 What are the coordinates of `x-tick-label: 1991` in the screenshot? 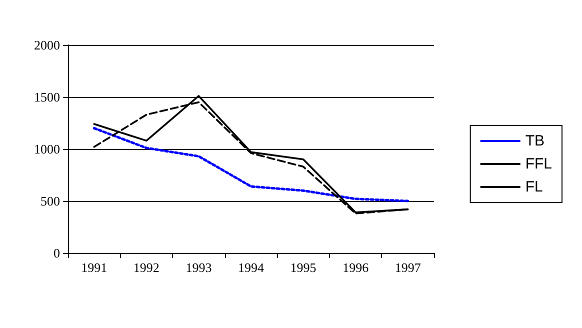 It's located at (94, 267).